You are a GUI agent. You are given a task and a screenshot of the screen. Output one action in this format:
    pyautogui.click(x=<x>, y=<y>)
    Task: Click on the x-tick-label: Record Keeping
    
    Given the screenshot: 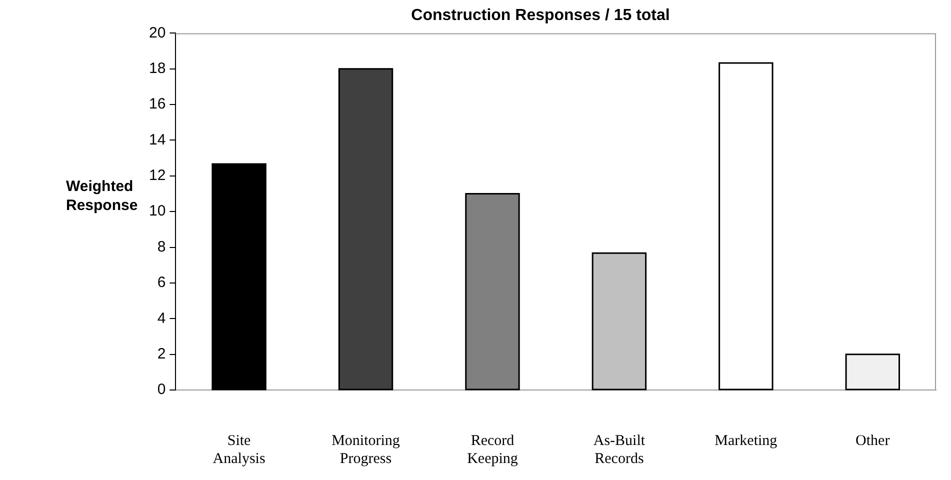 What is the action you would take?
    pyautogui.click(x=492, y=449)
    